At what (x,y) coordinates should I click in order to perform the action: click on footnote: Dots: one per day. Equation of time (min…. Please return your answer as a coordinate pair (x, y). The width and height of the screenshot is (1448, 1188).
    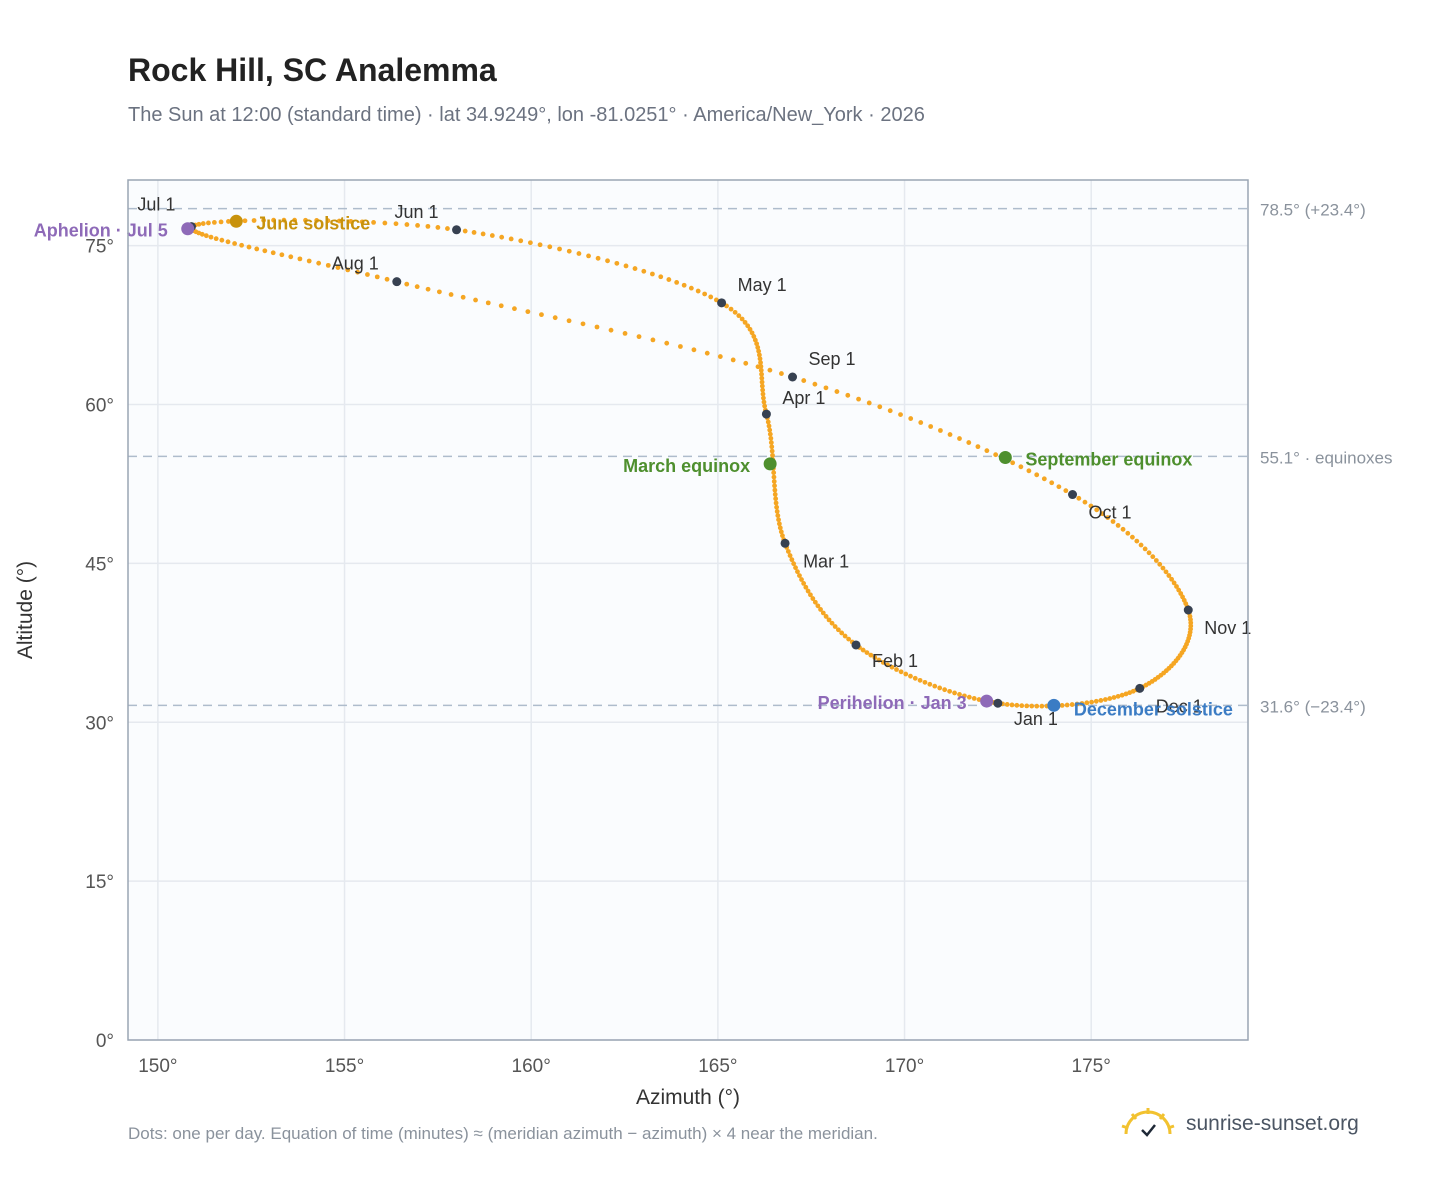
    Looking at the image, I should click on (503, 1133).